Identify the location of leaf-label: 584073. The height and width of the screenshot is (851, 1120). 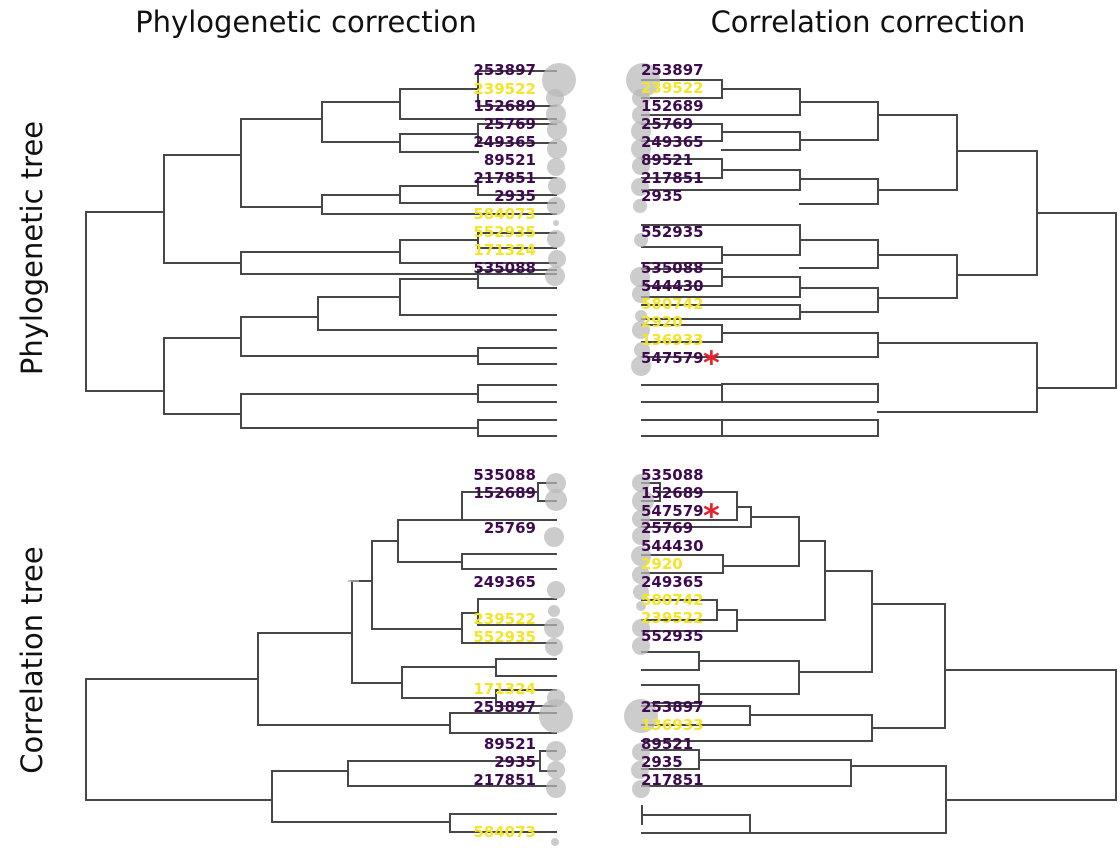
(504, 832).